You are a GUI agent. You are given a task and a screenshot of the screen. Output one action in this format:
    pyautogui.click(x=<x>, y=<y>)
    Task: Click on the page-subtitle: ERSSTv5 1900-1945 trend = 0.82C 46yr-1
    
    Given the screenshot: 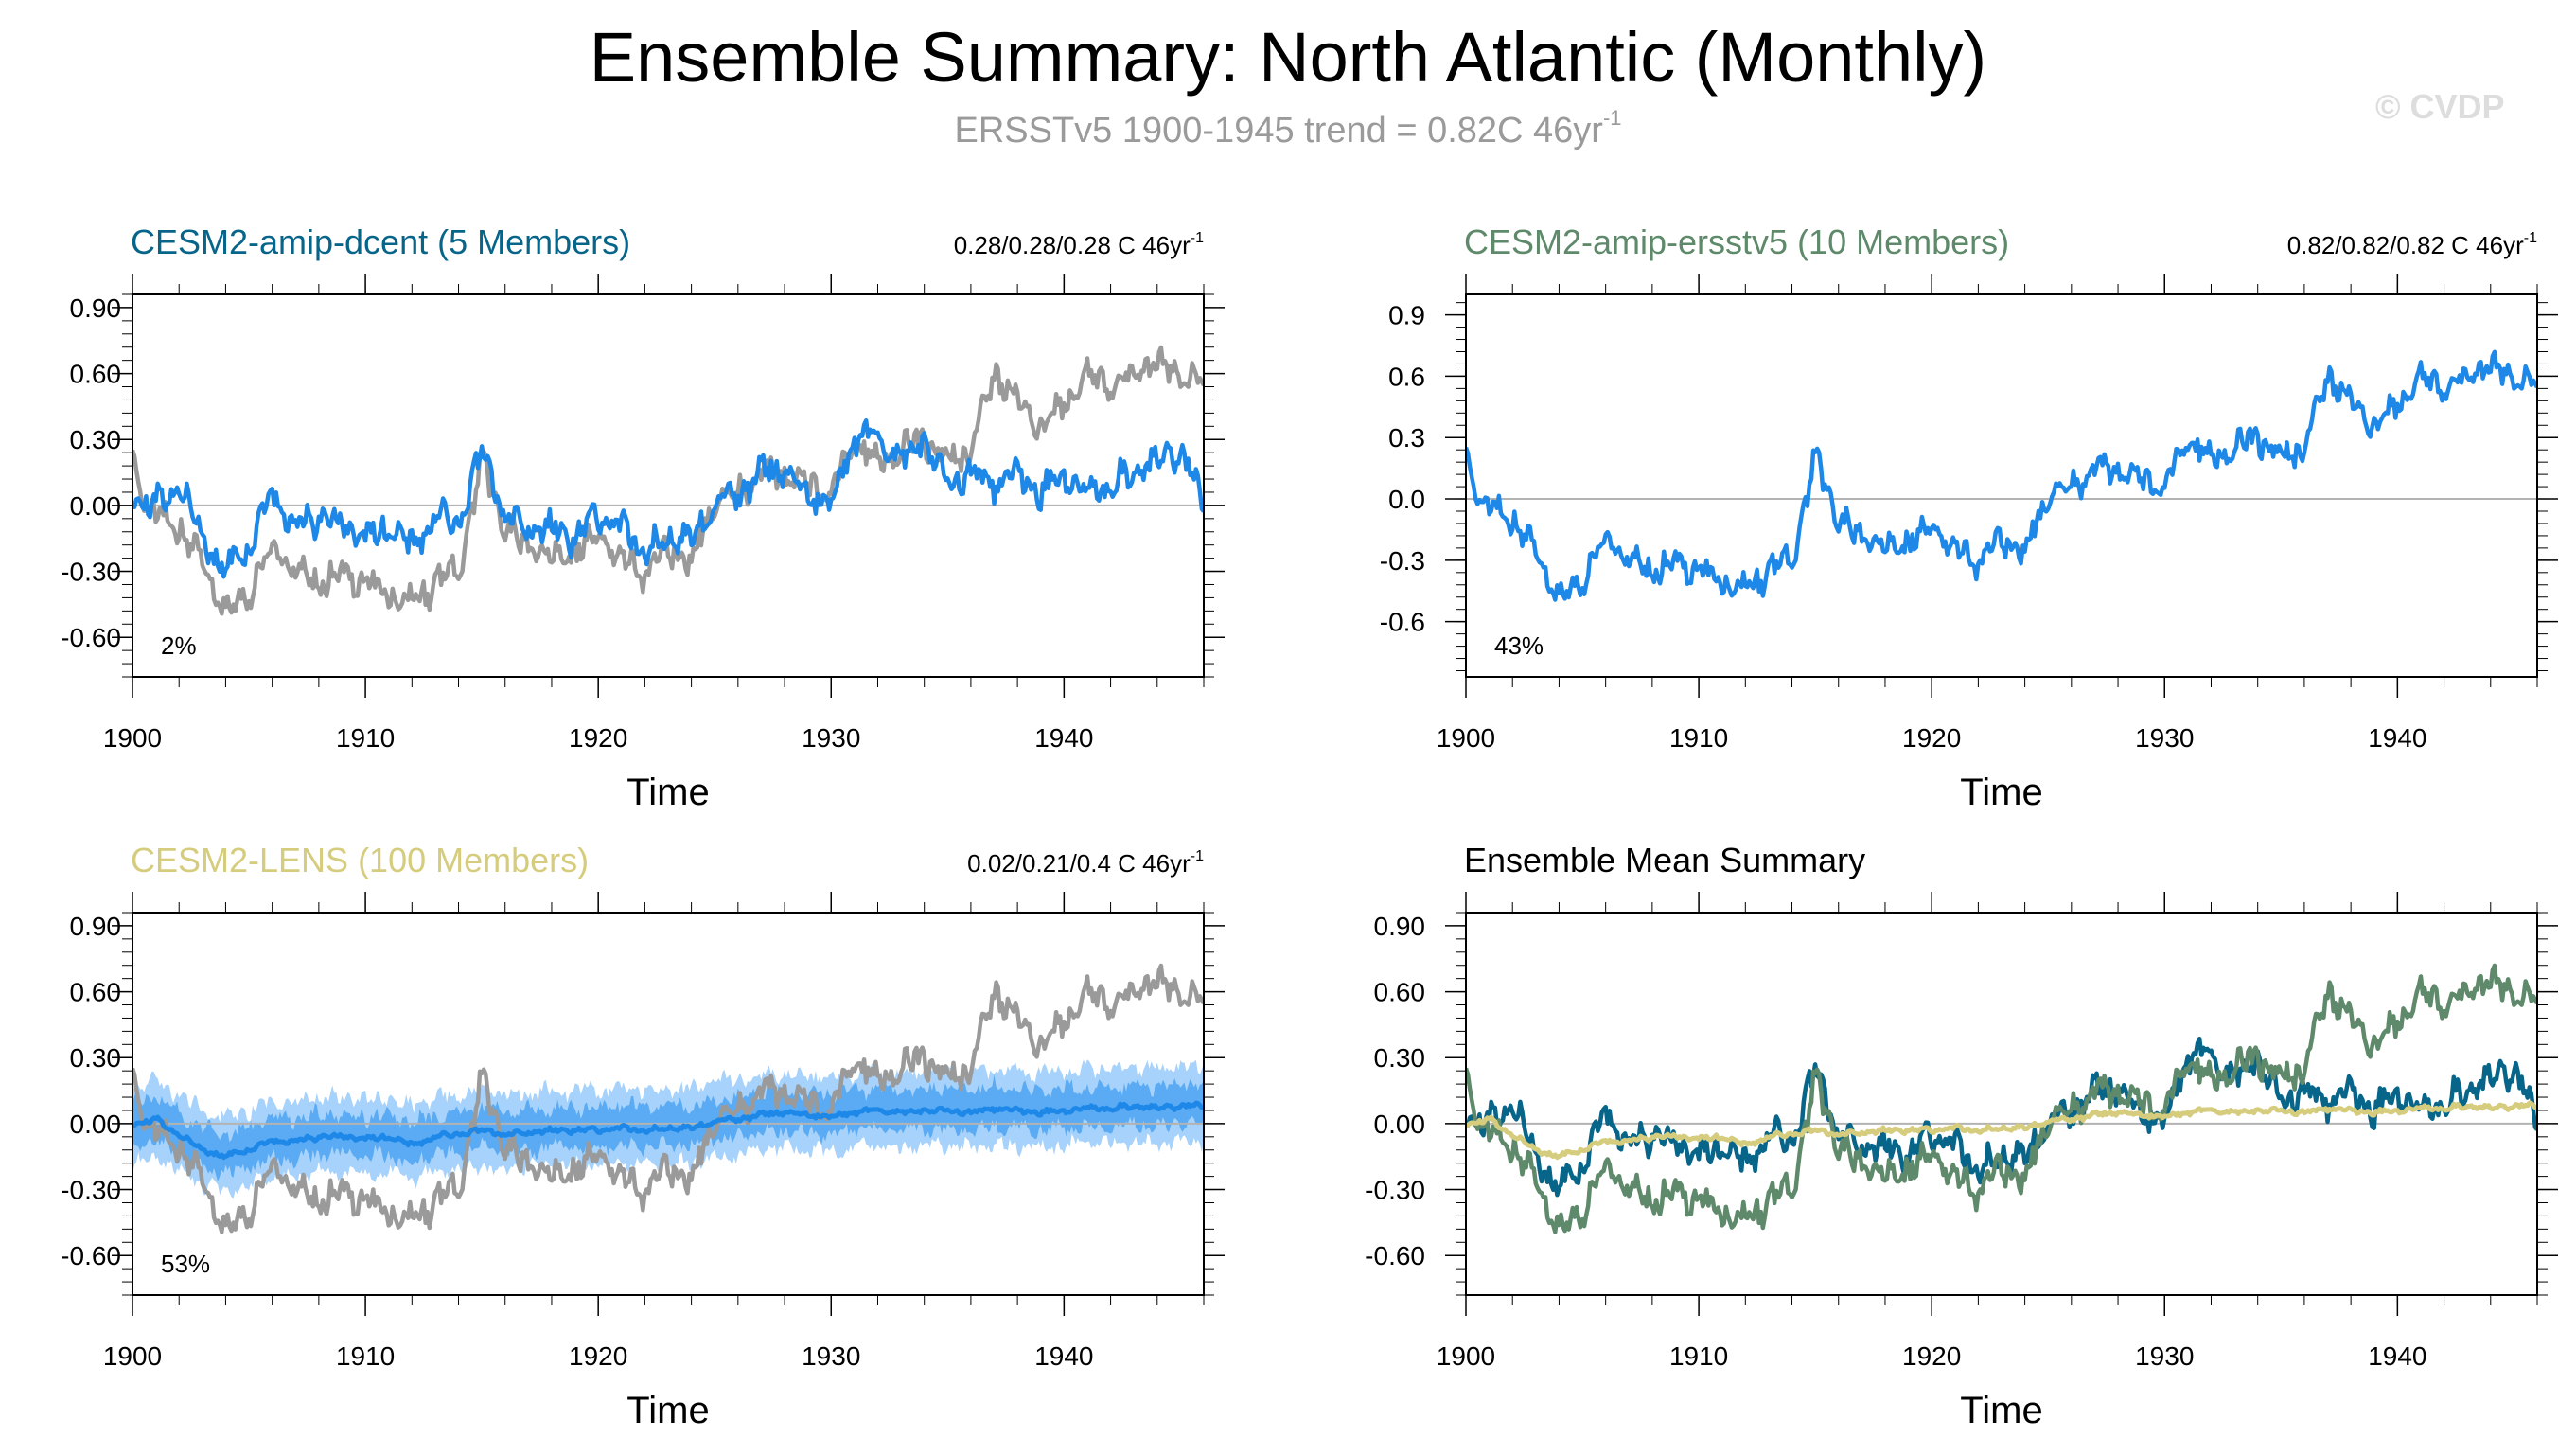 What is the action you would take?
    pyautogui.click(x=1288, y=128)
    